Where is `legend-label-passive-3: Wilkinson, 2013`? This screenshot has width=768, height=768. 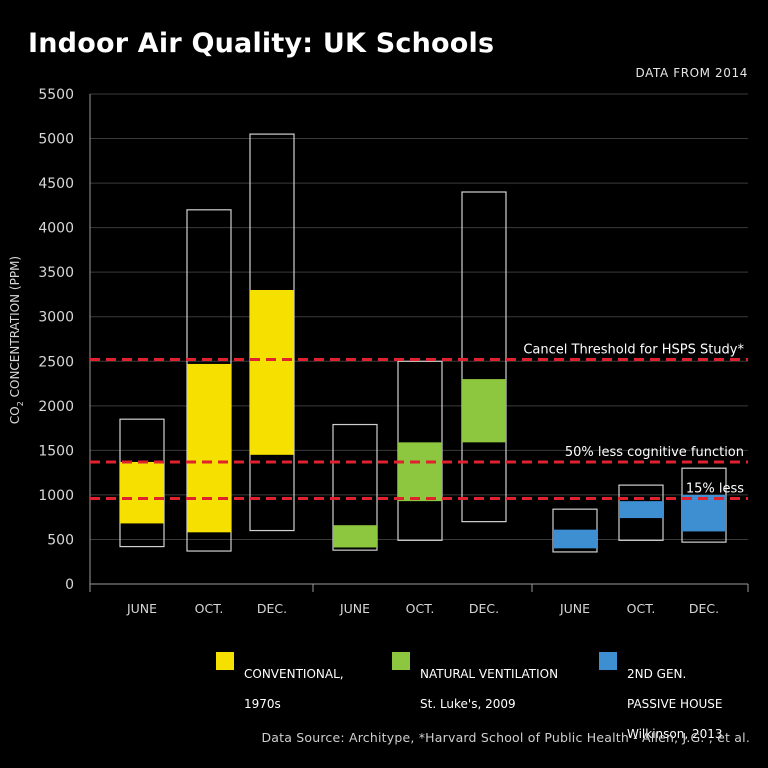
legend-label-passive-3: Wilkinson, 2013 is located at coordinates (675, 734).